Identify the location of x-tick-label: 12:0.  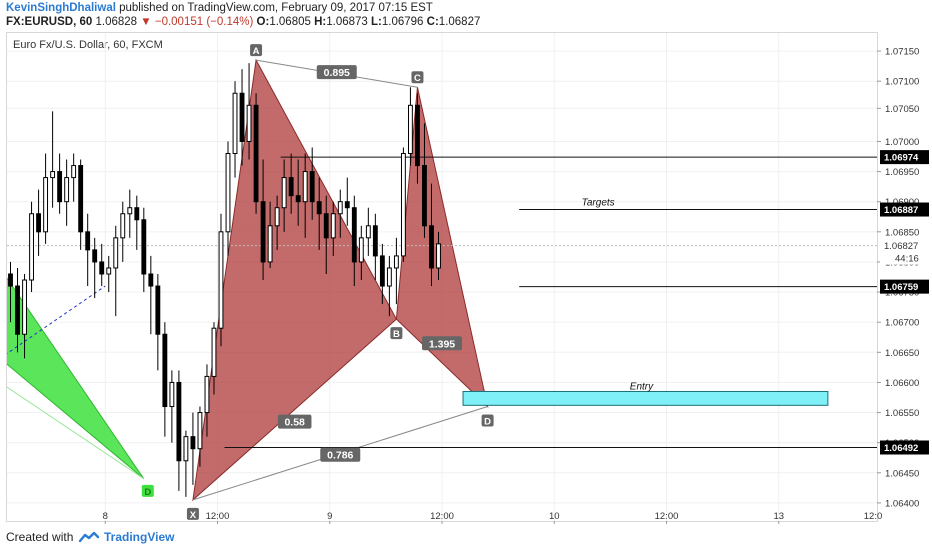
(873, 516).